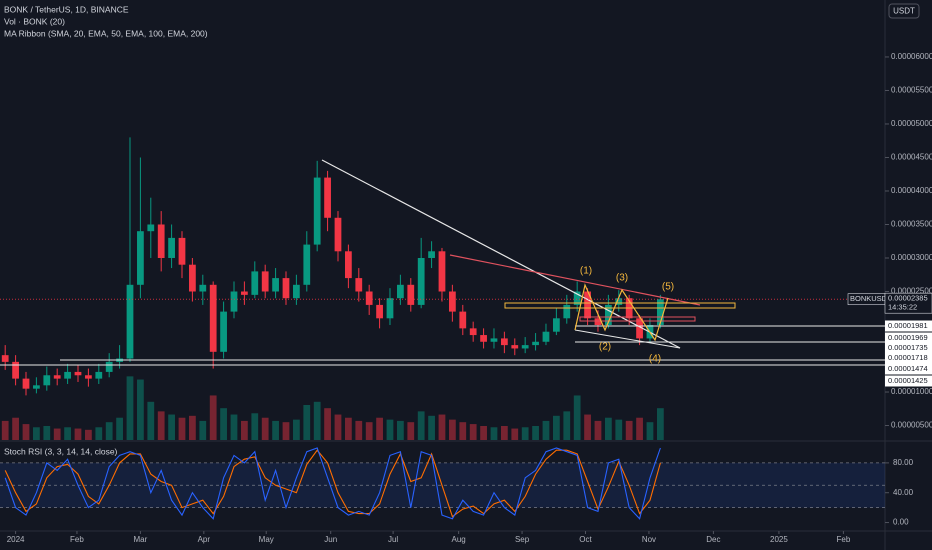 The width and height of the screenshot is (932, 550). Describe the element at coordinates (911, 157) in the screenshot. I see `y-tick-label: 0.00004500` at that location.